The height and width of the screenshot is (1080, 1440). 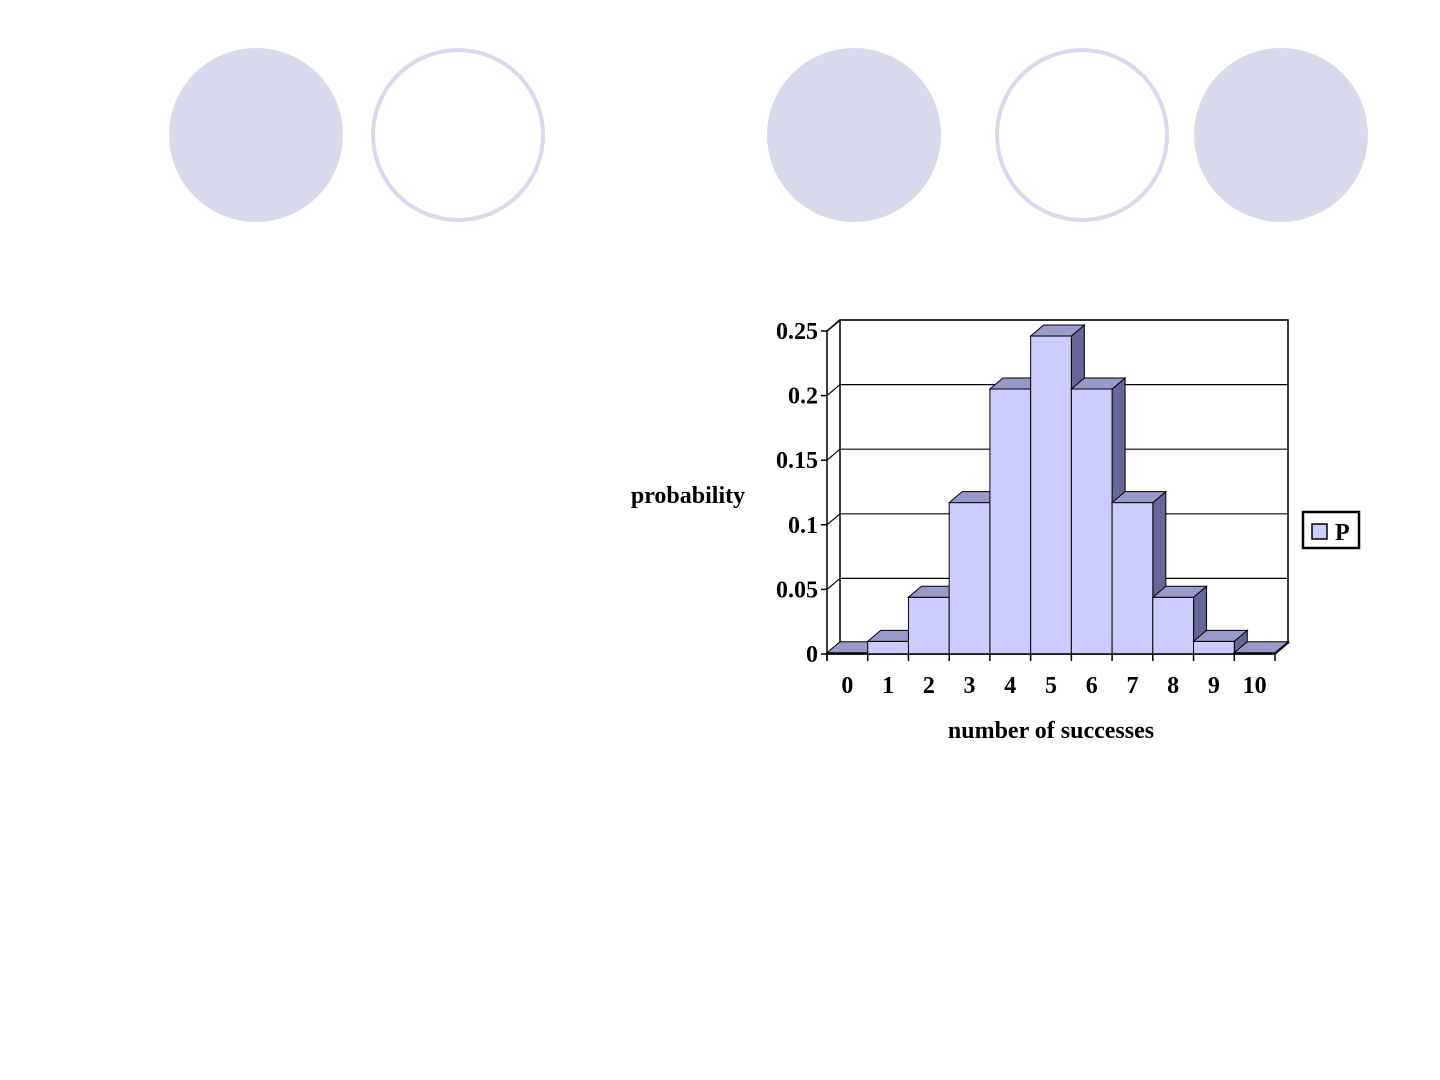 I want to click on chart-bars, so click(x=1057, y=489).